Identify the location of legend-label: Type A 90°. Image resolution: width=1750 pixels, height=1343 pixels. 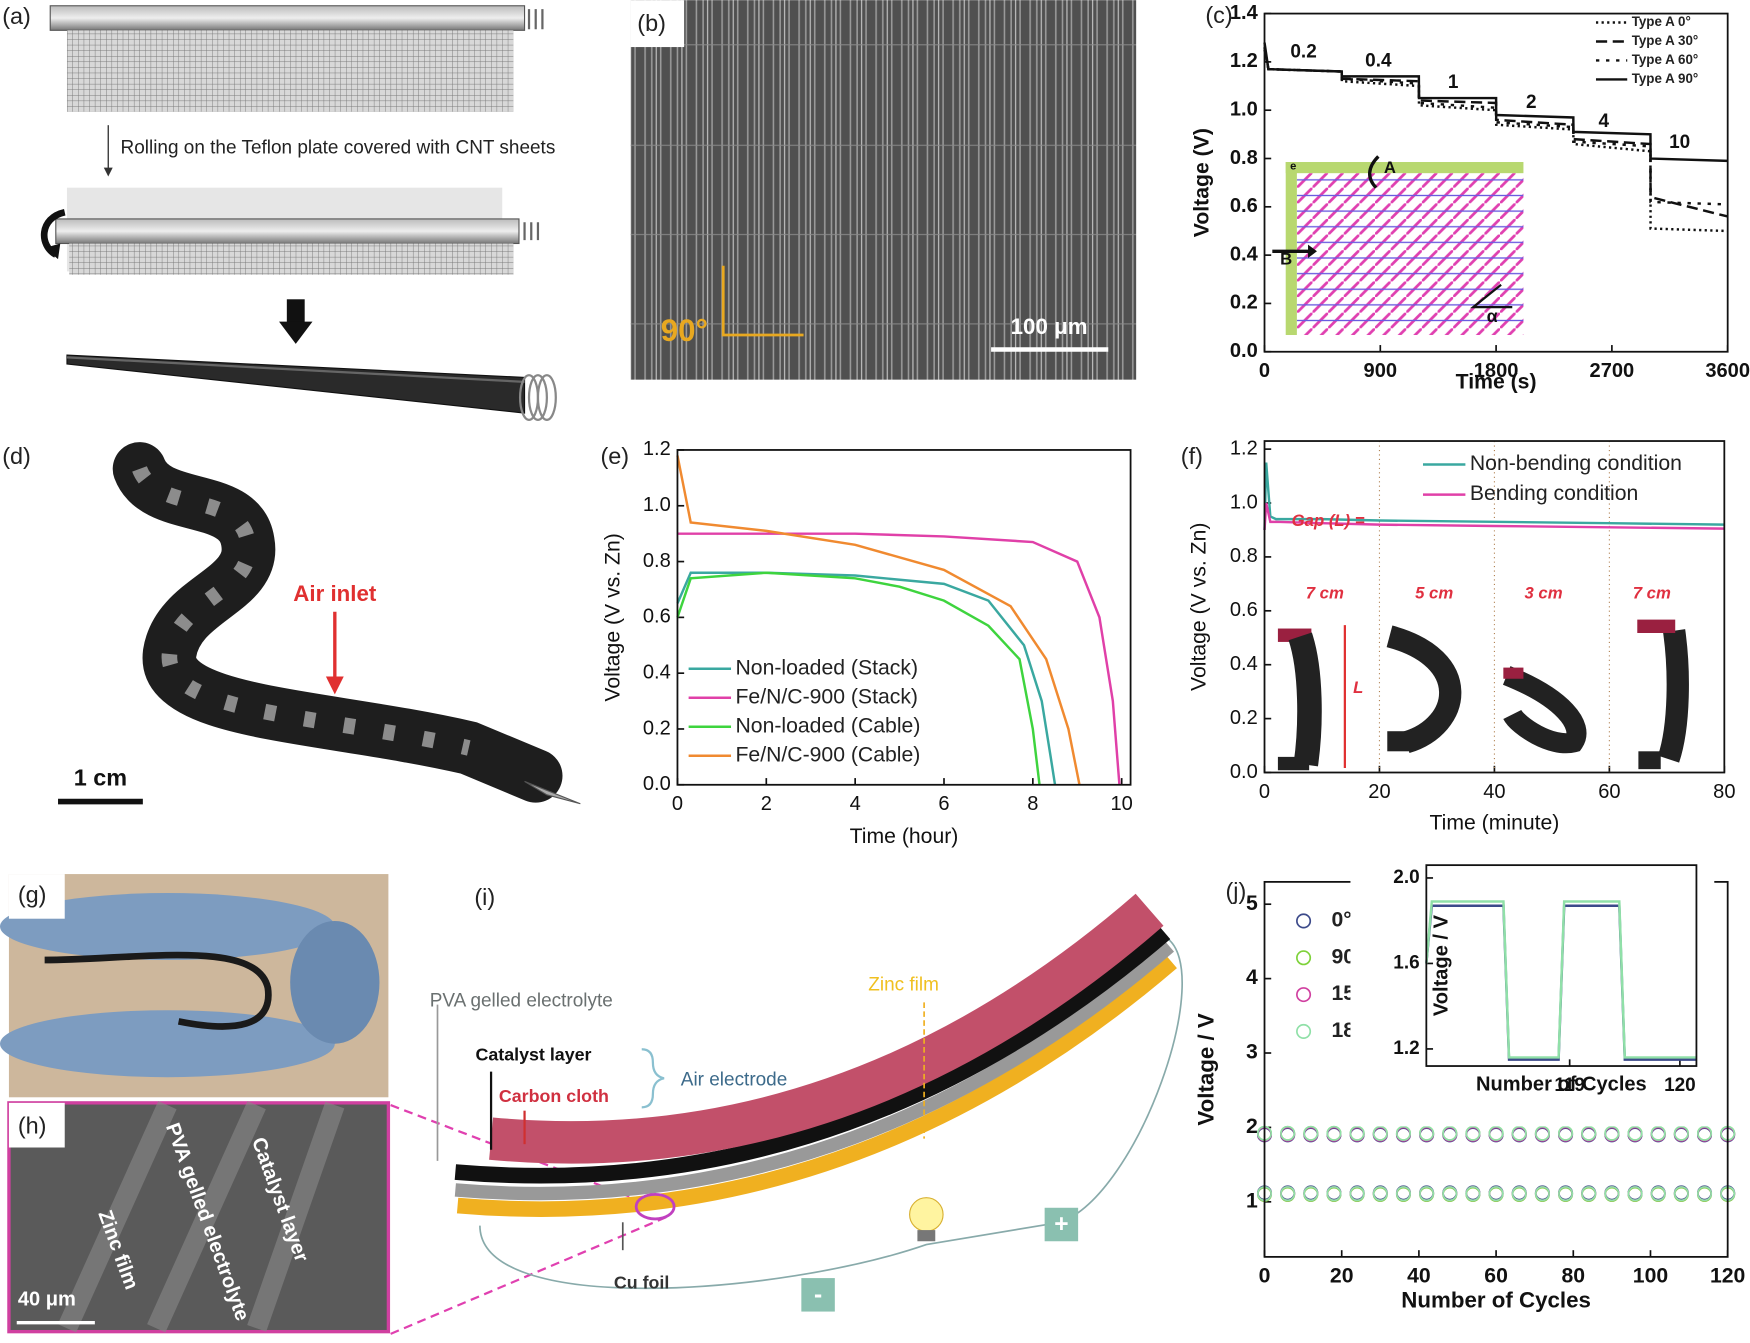
(1665, 78).